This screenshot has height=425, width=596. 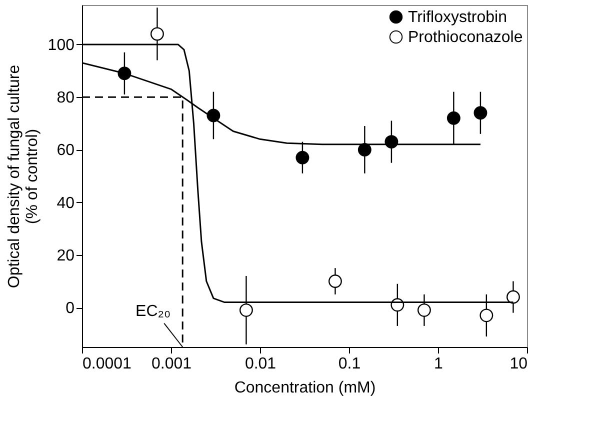 What do you see at coordinates (260, 364) in the screenshot?
I see `x-tick-label: 0.01` at bounding box center [260, 364].